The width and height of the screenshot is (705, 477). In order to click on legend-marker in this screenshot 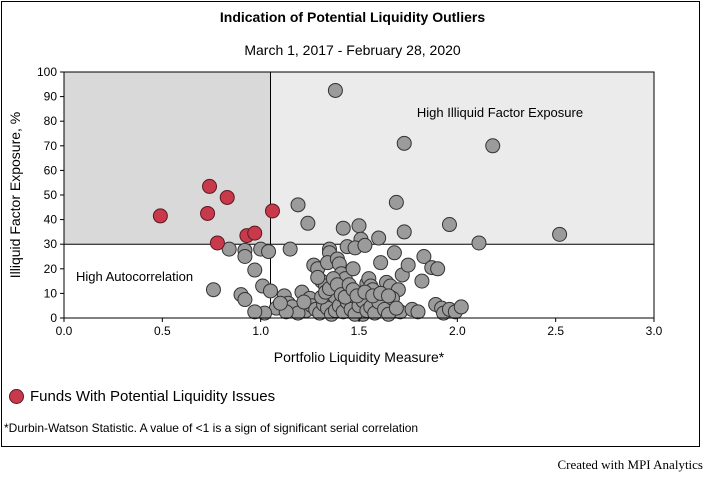, I will do `click(16, 396)`.